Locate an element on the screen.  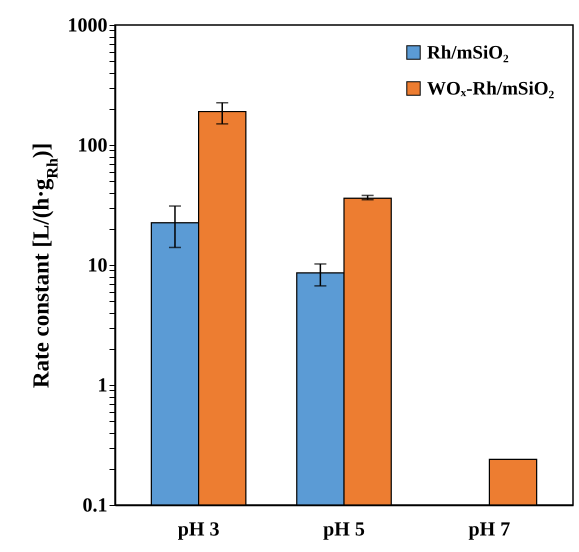
x-tick-label: pH 7 is located at coordinates (489, 529).